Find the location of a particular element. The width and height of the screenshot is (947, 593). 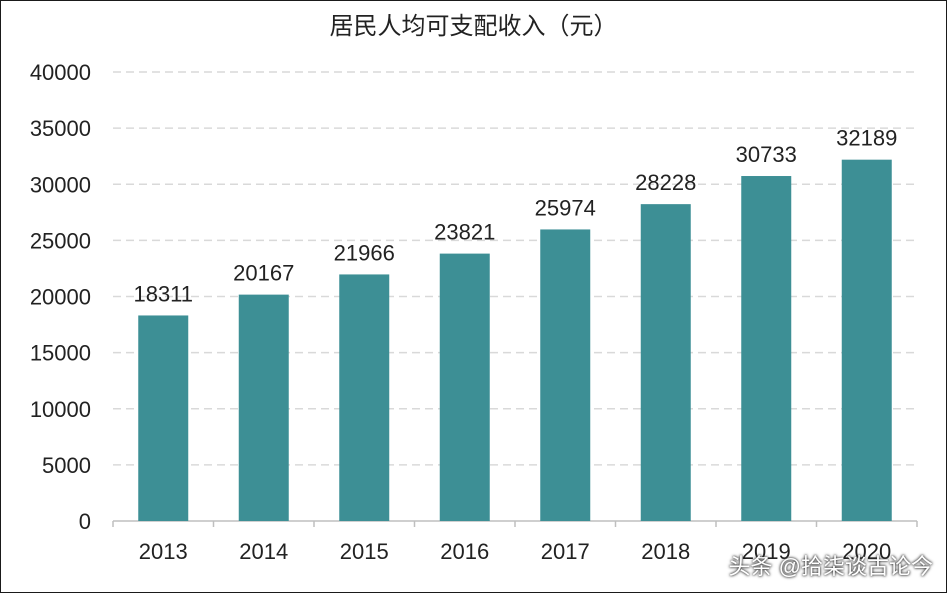

x-tick-label: 2016 is located at coordinates (464, 551).